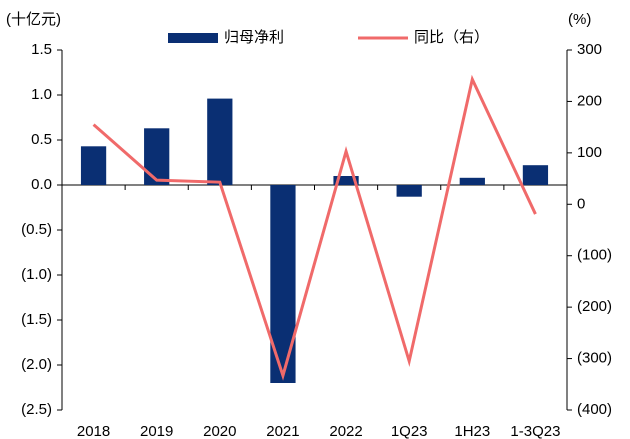 The height and width of the screenshot is (439, 630). I want to click on y2-tick-label: (300), so click(594, 358).